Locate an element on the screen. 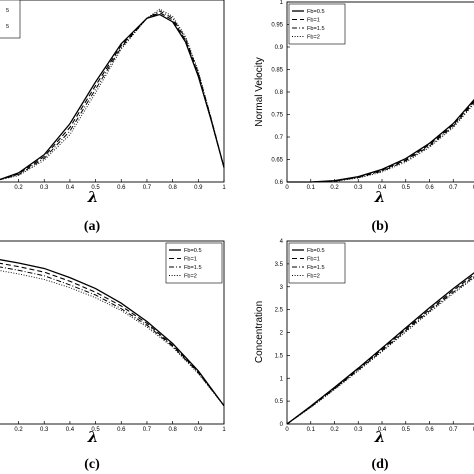  panel-b-legend-label-2: Fb=1 is located at coordinates (313, 21).